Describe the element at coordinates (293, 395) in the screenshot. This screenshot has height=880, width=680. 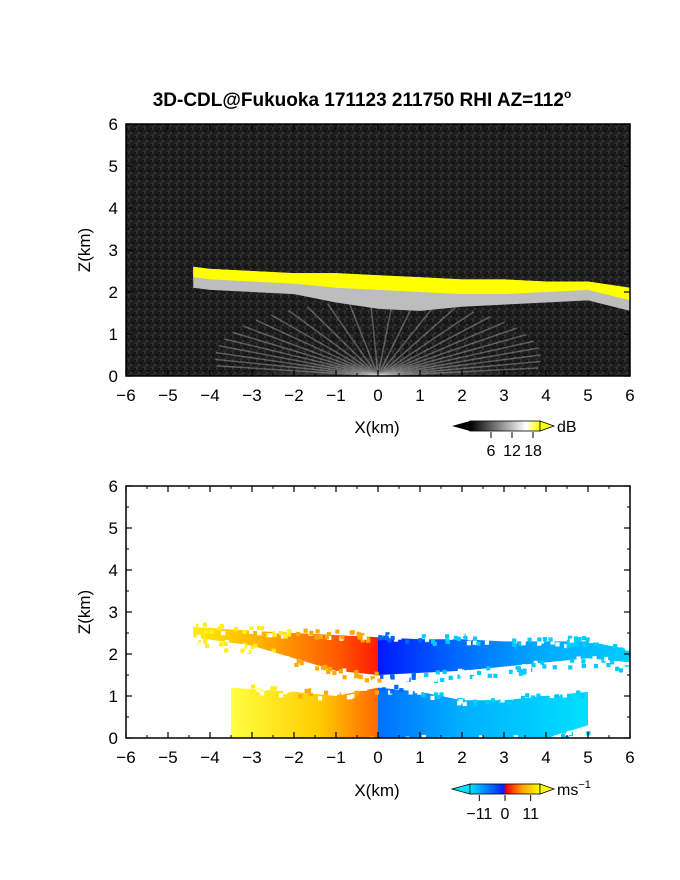
I see `reflectivity-x-tick-label: −2` at that location.